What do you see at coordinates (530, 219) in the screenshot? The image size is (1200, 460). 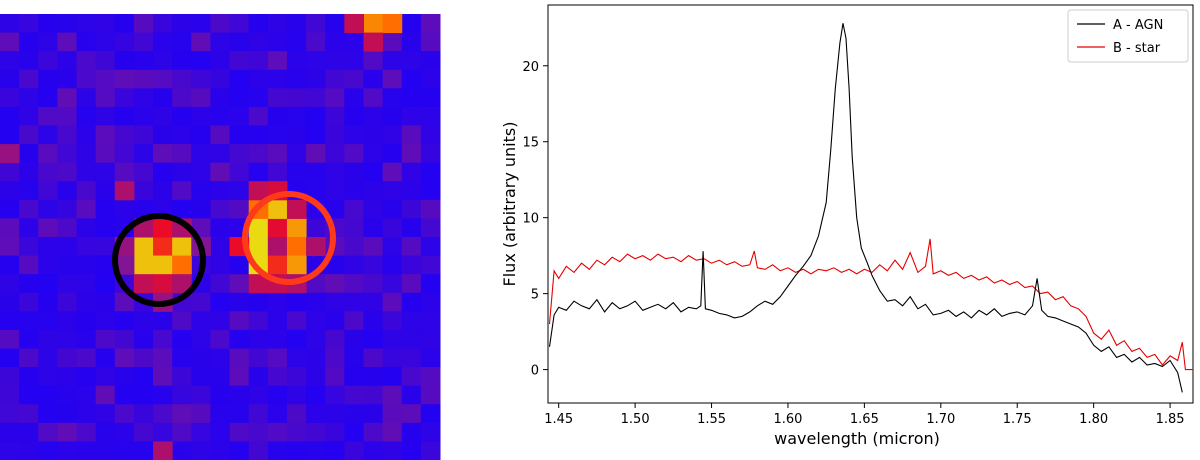 I see `y-tick-label: 10` at bounding box center [530, 219].